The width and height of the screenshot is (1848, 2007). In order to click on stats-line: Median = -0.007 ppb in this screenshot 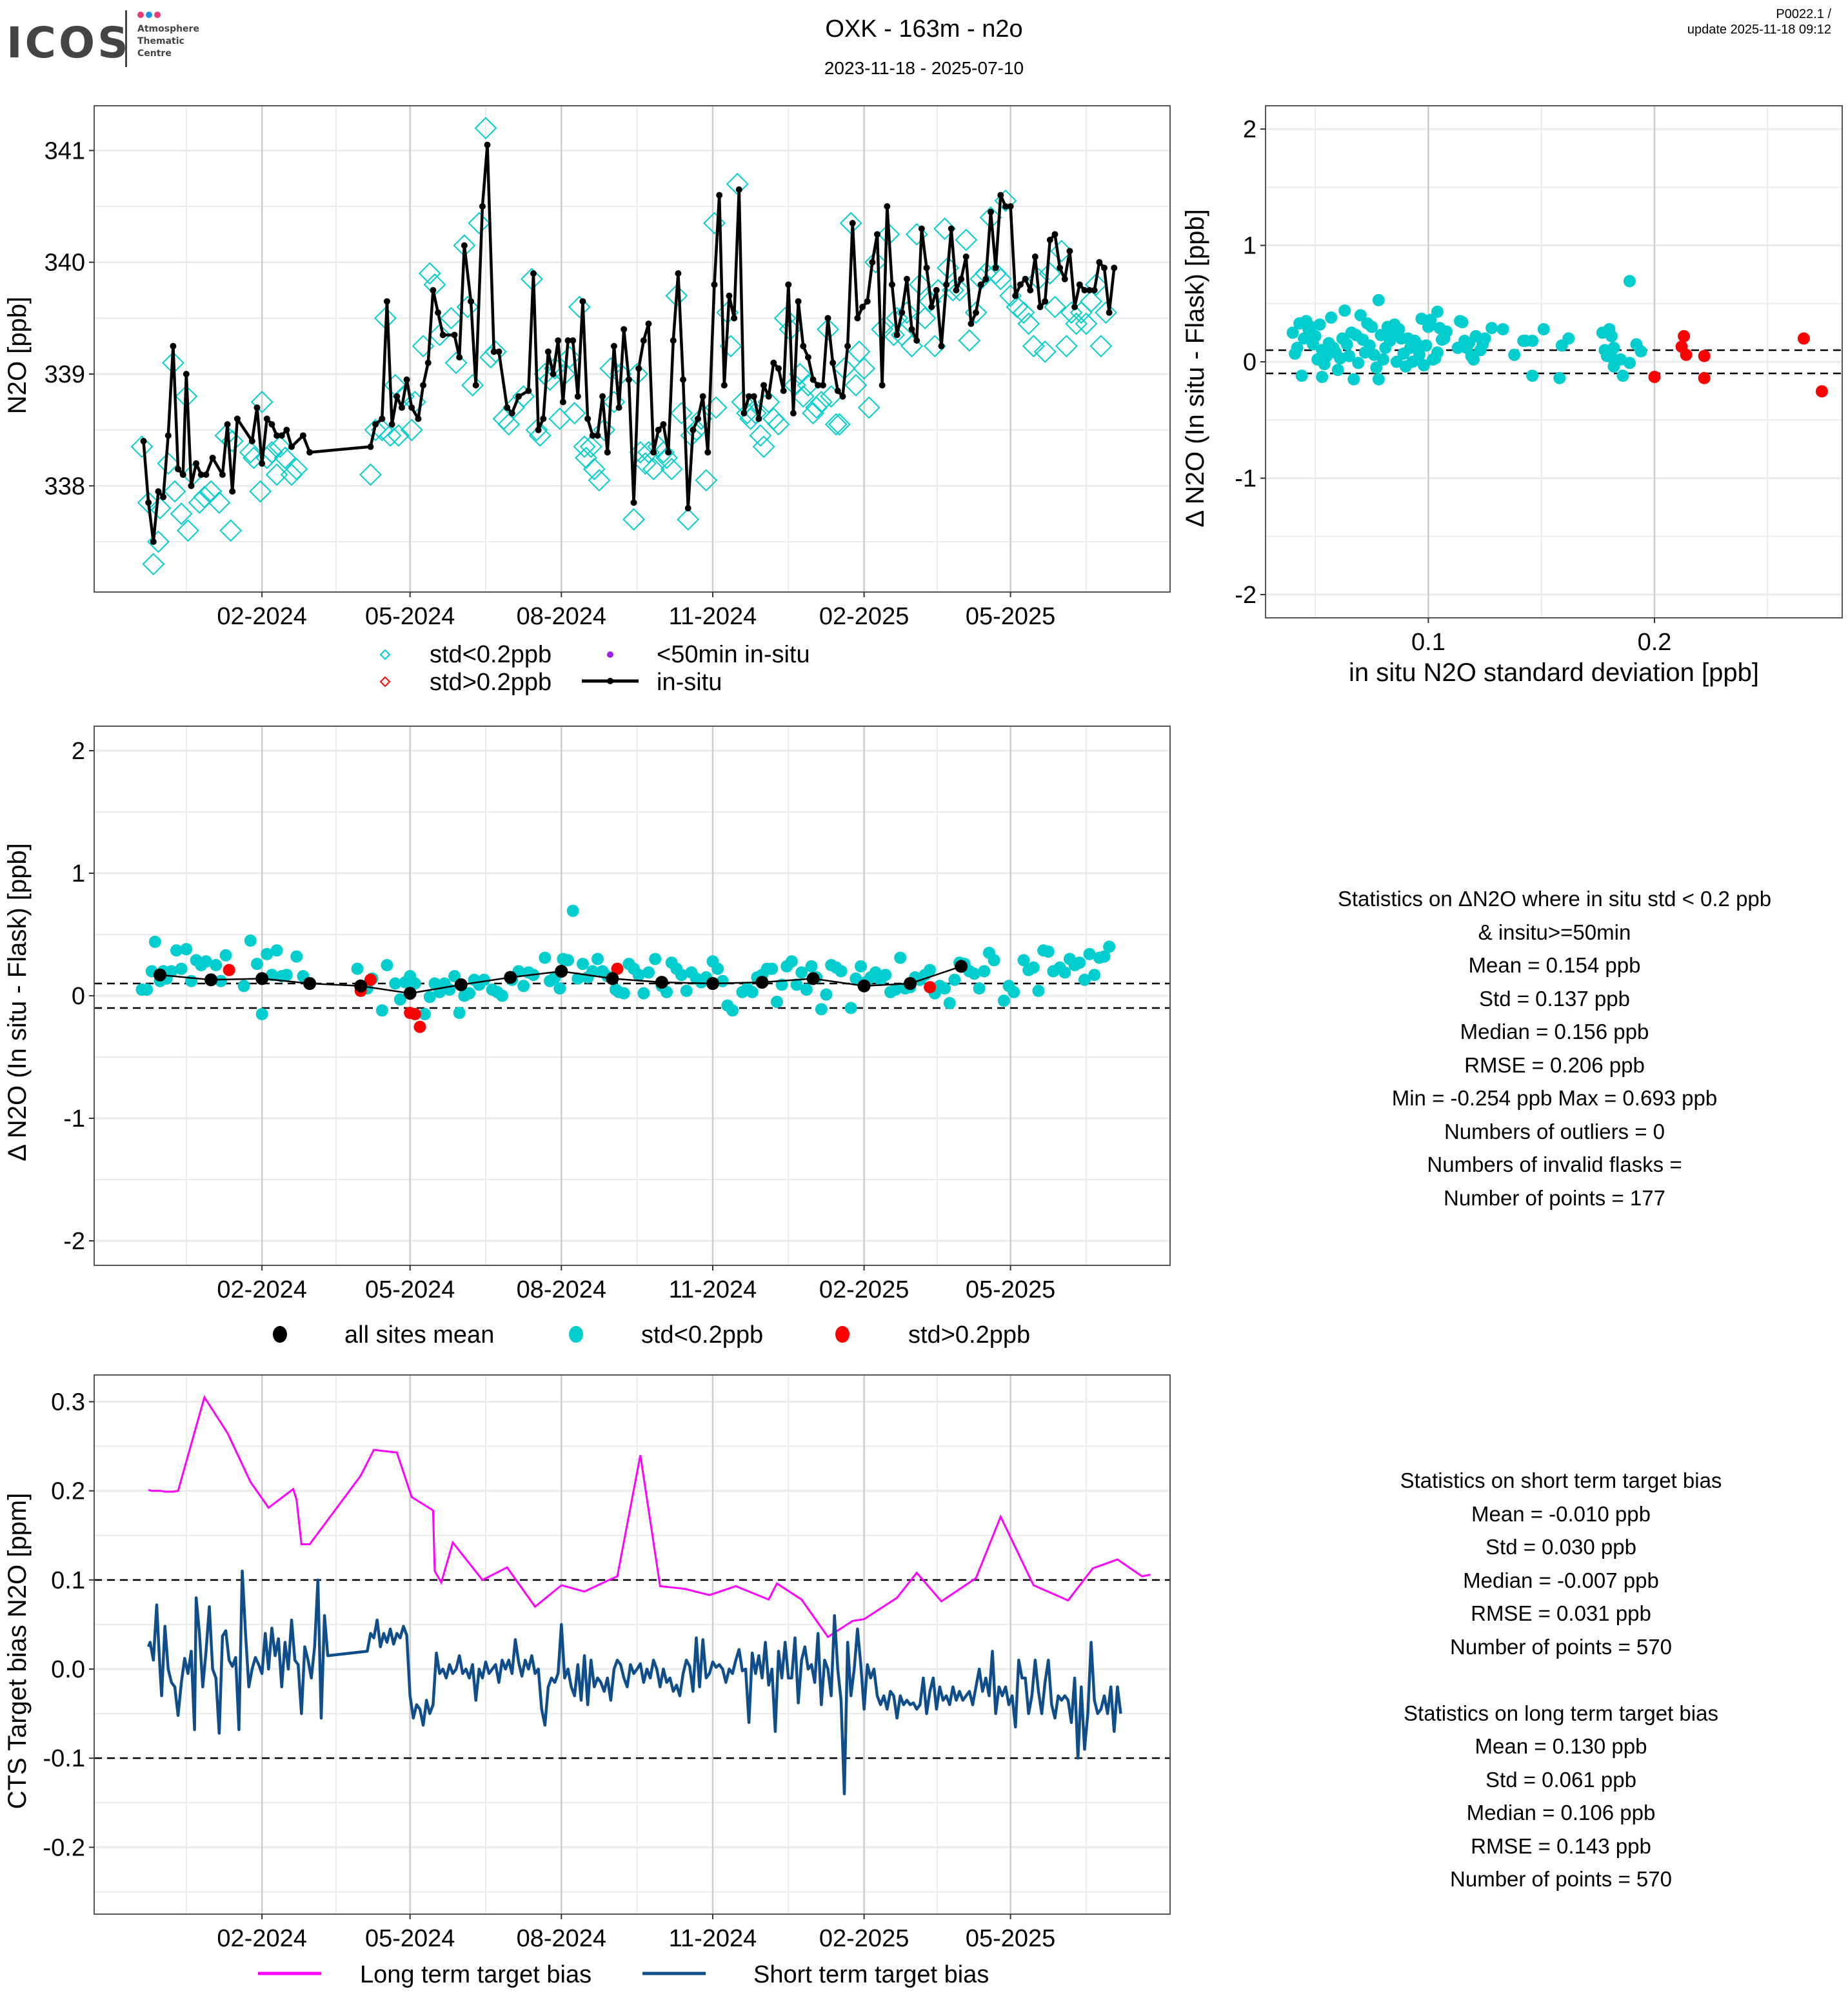, I will do `click(1561, 1580)`.